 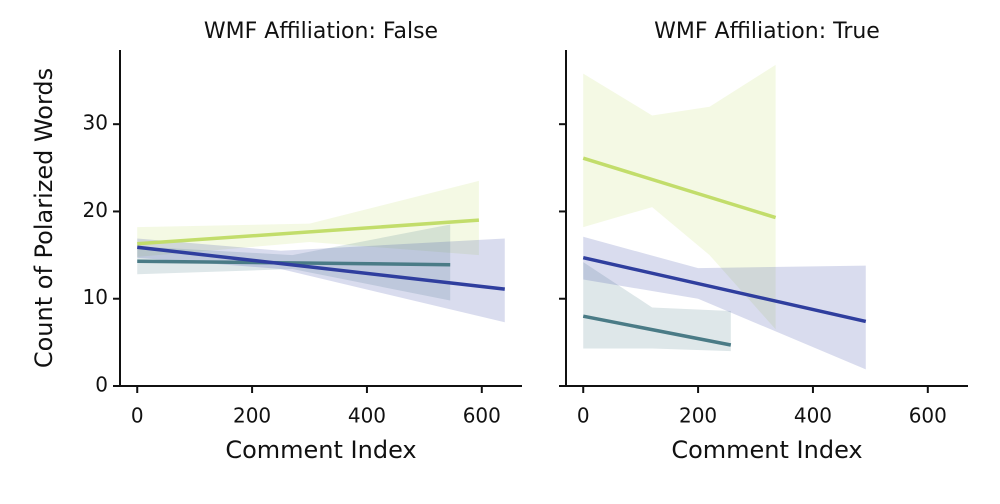 What do you see at coordinates (95, 210) in the screenshot?
I see `y-tick-label: 20` at bounding box center [95, 210].